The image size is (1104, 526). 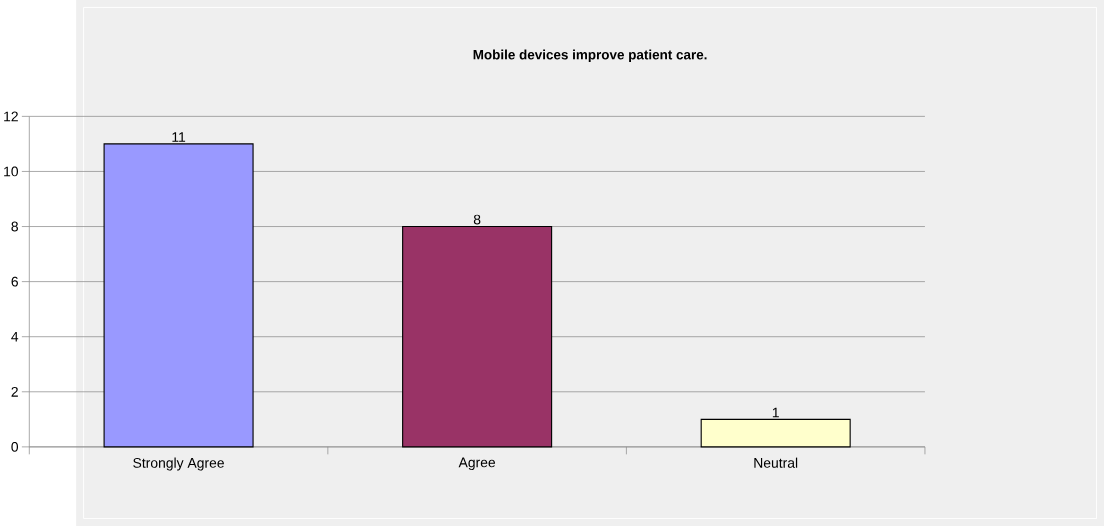 I want to click on data-label: 11, so click(x=179, y=137).